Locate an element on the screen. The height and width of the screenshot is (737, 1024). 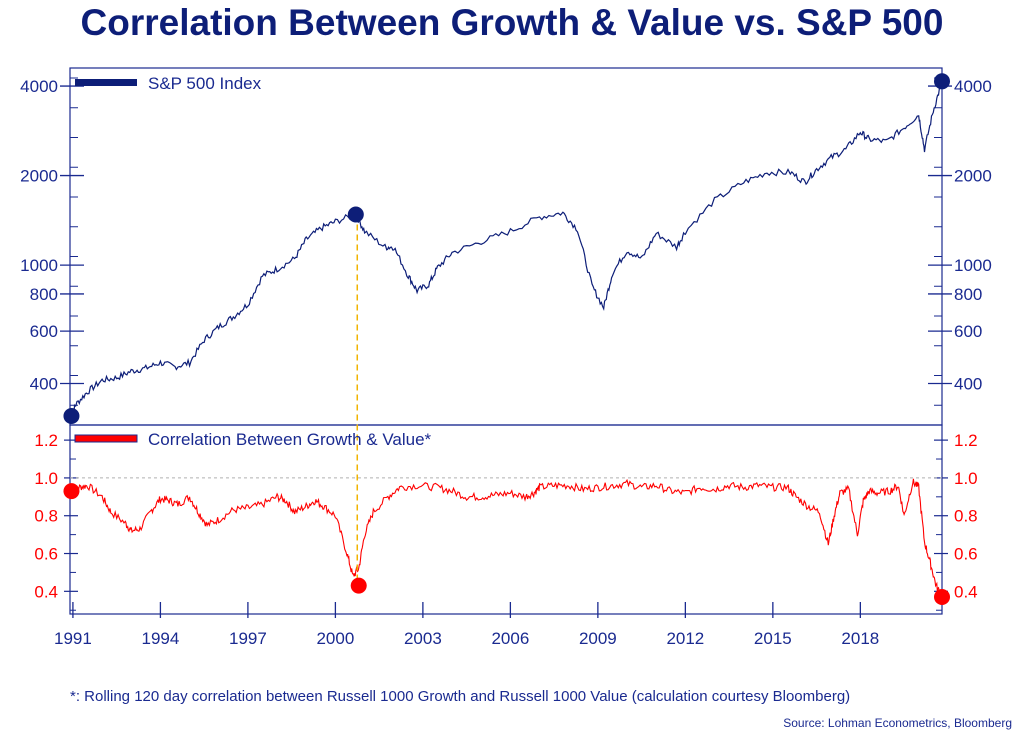
x-tick-label: 2009 is located at coordinates (598, 638).